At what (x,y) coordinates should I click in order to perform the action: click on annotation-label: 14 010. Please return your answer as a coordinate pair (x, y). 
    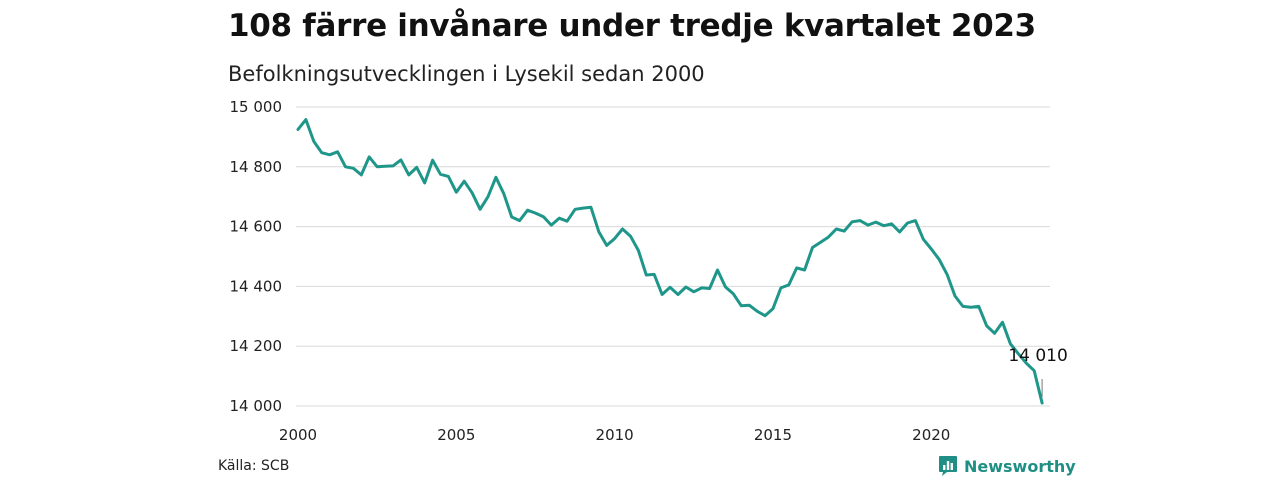
    Looking at the image, I should click on (1037, 356).